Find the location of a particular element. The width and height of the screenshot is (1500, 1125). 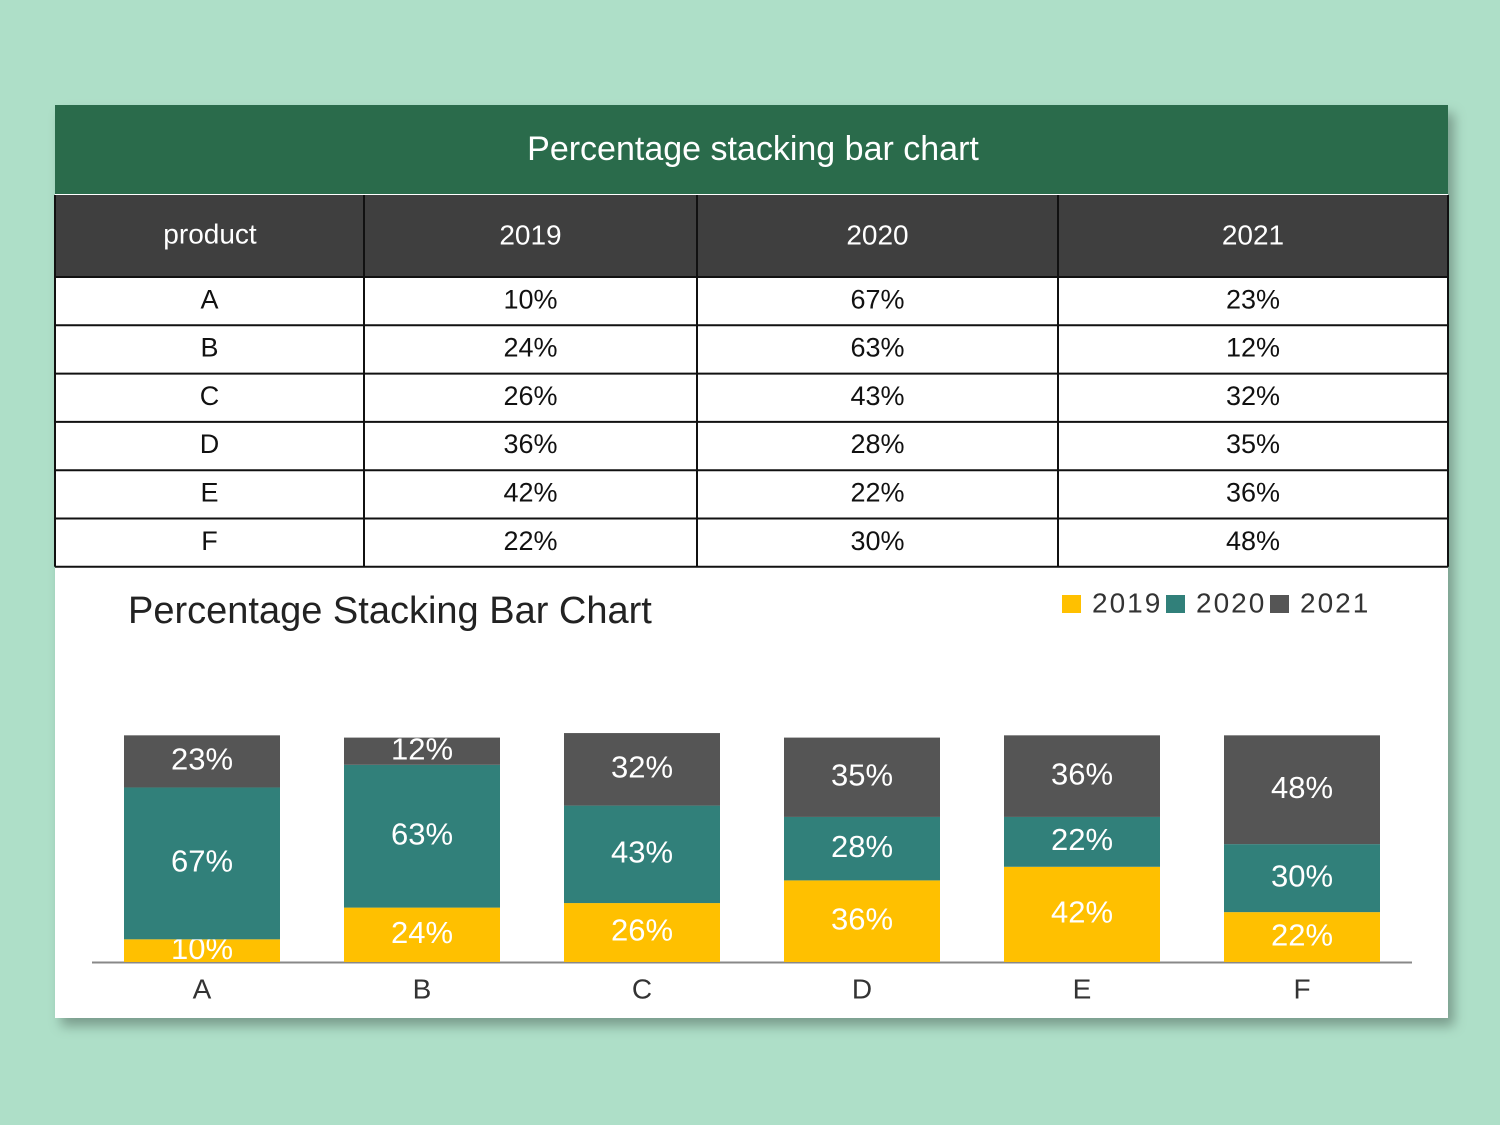

table-cell: 30% is located at coordinates (877, 541).